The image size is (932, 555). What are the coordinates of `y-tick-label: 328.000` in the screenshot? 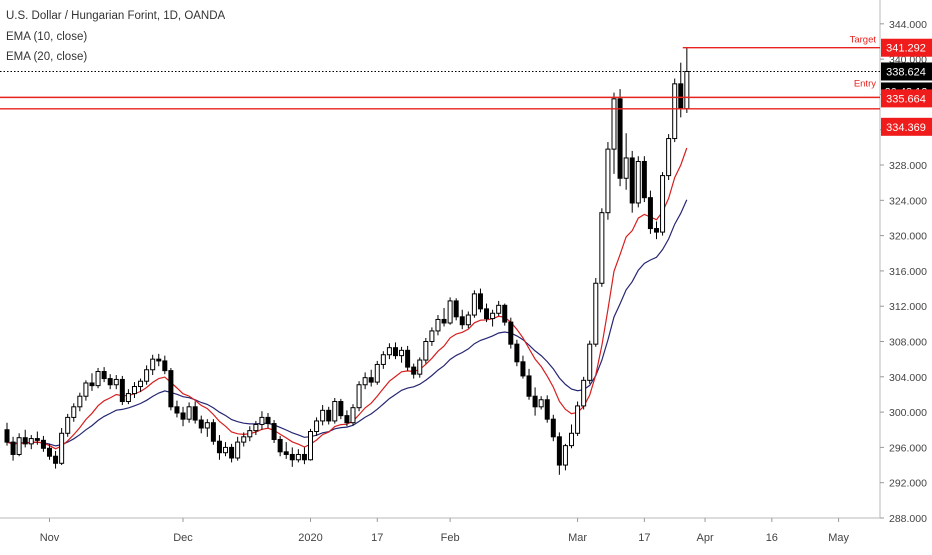 It's located at (908, 166).